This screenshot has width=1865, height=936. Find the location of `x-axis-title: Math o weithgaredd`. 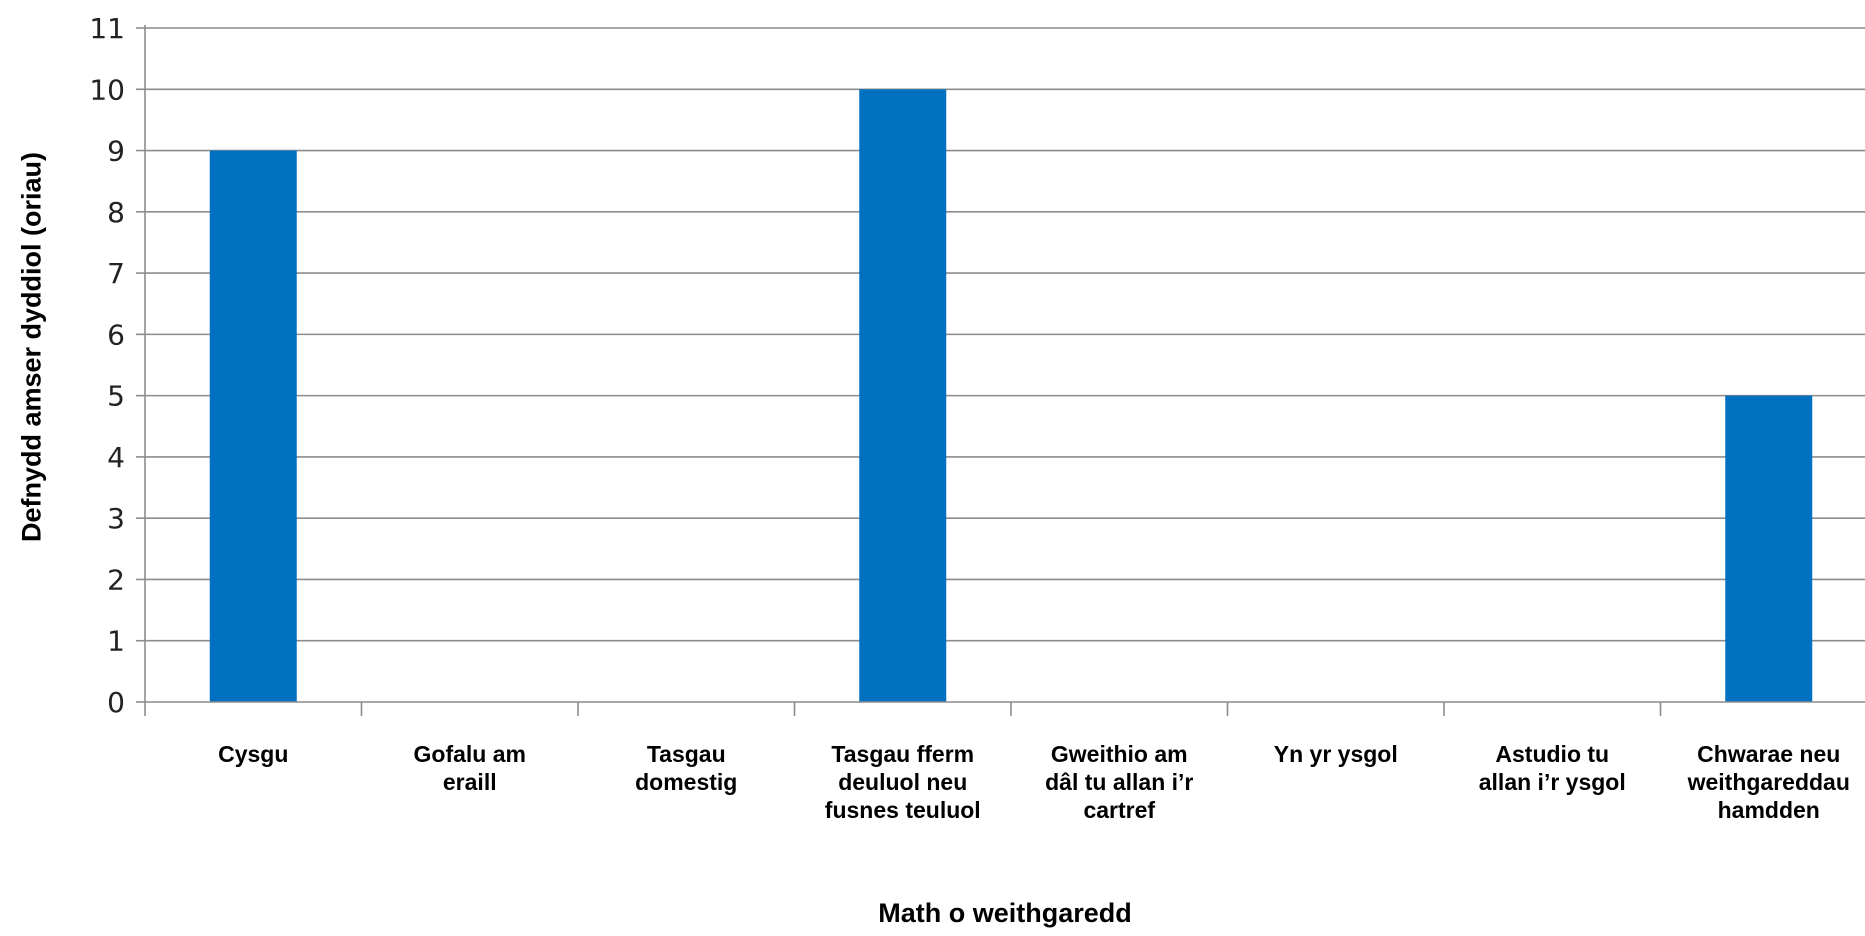

x-axis-title: Math o weithgaredd is located at coordinates (1005, 913).